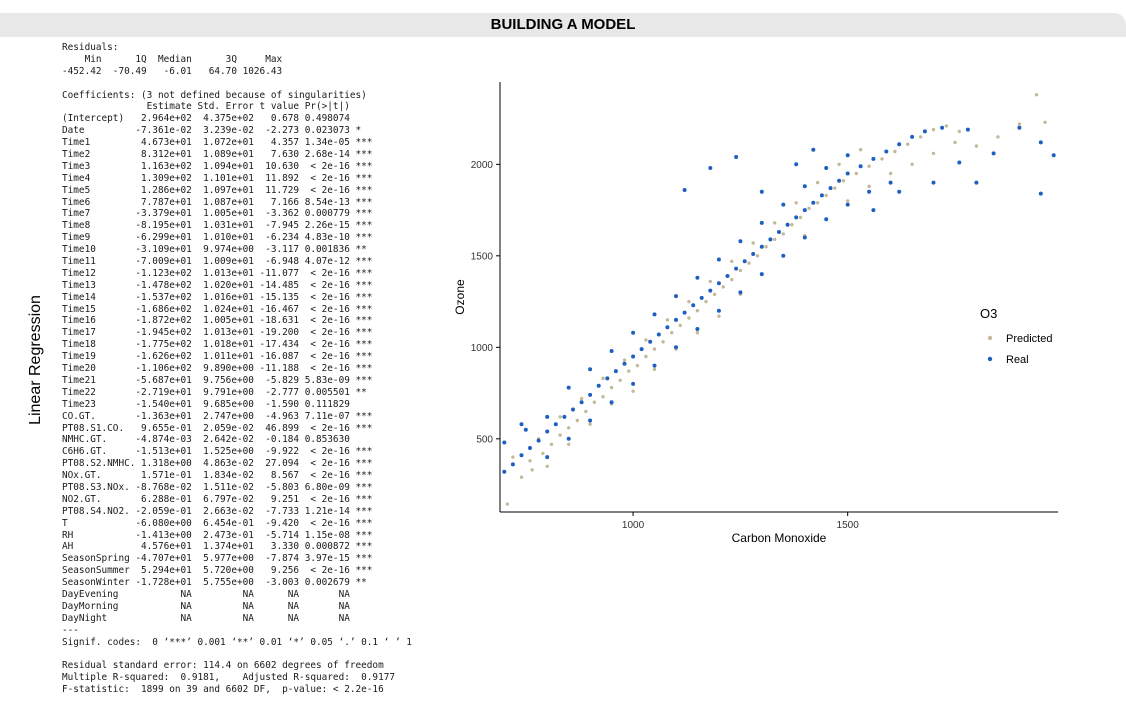 This screenshot has width=1126, height=720. Describe the element at coordinates (172, 71) in the screenshot. I see `output-line: -452.42 -70.49 -6.01 64.70 1026.43` at that location.